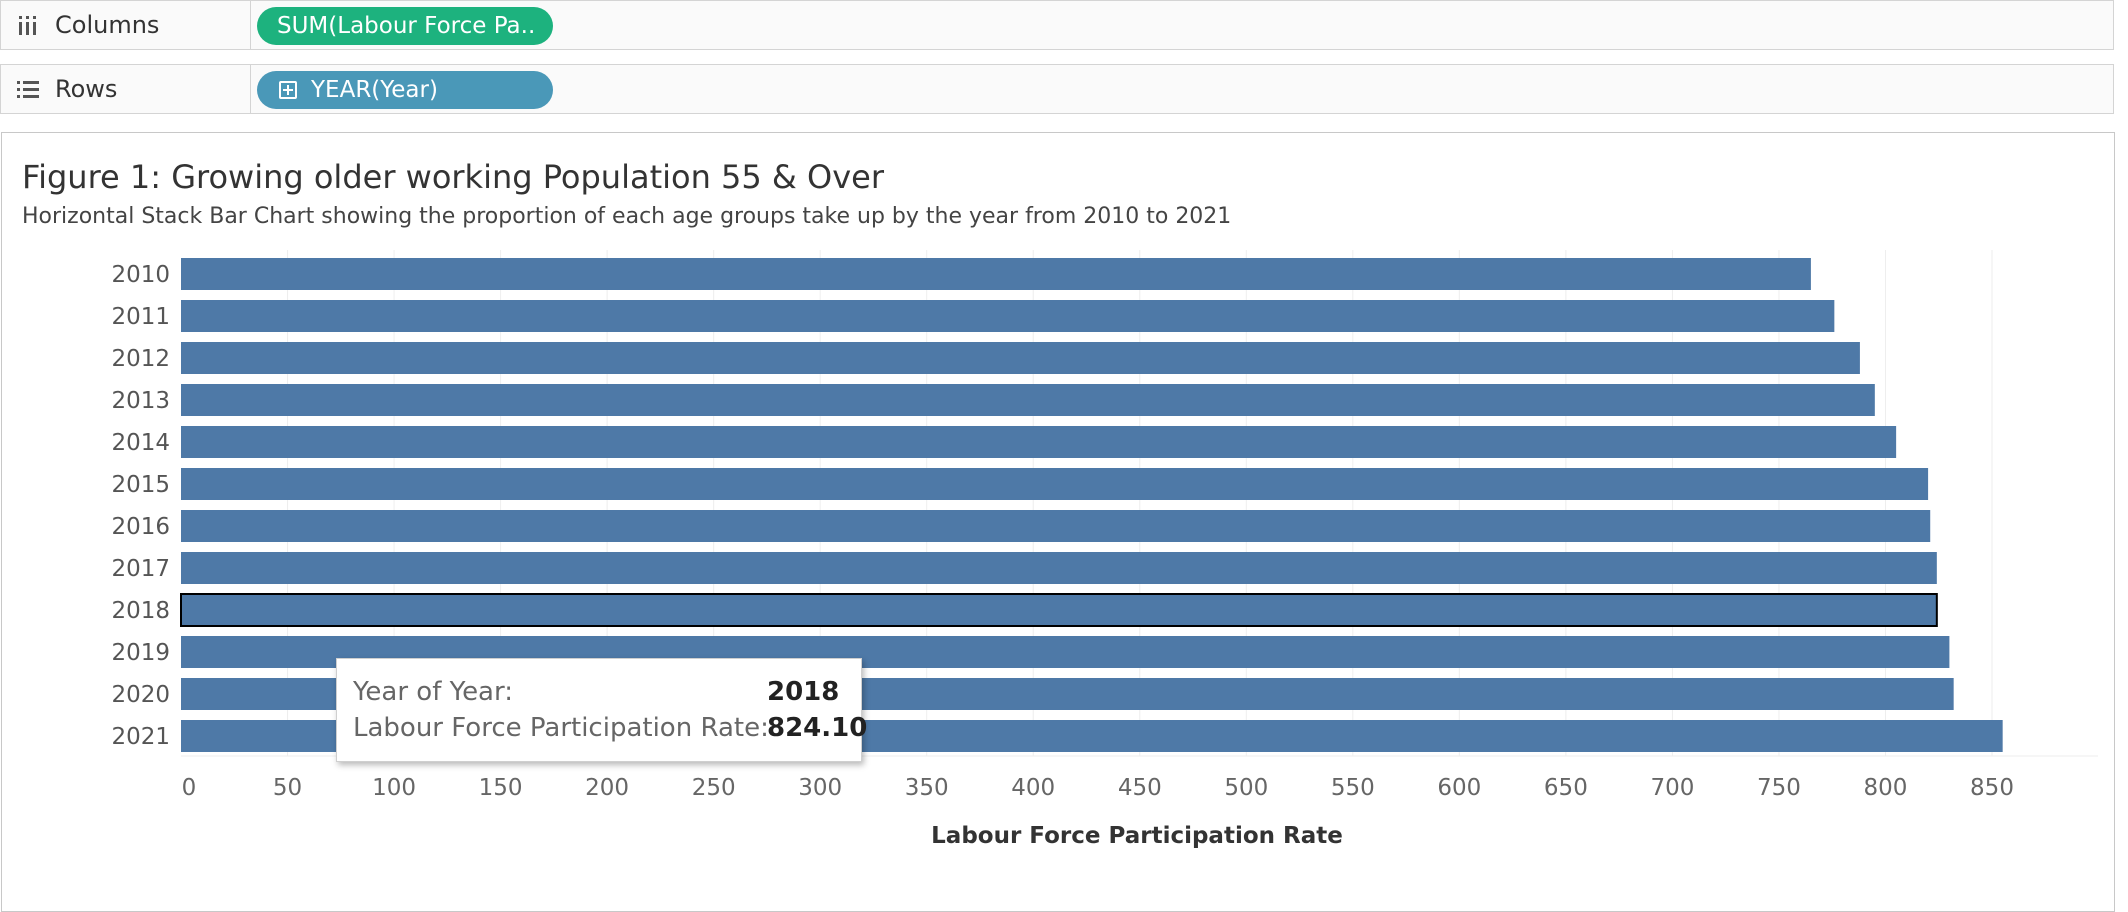 The width and height of the screenshot is (2128, 912). What do you see at coordinates (820, 788) in the screenshot?
I see `x-tick-label: 300` at bounding box center [820, 788].